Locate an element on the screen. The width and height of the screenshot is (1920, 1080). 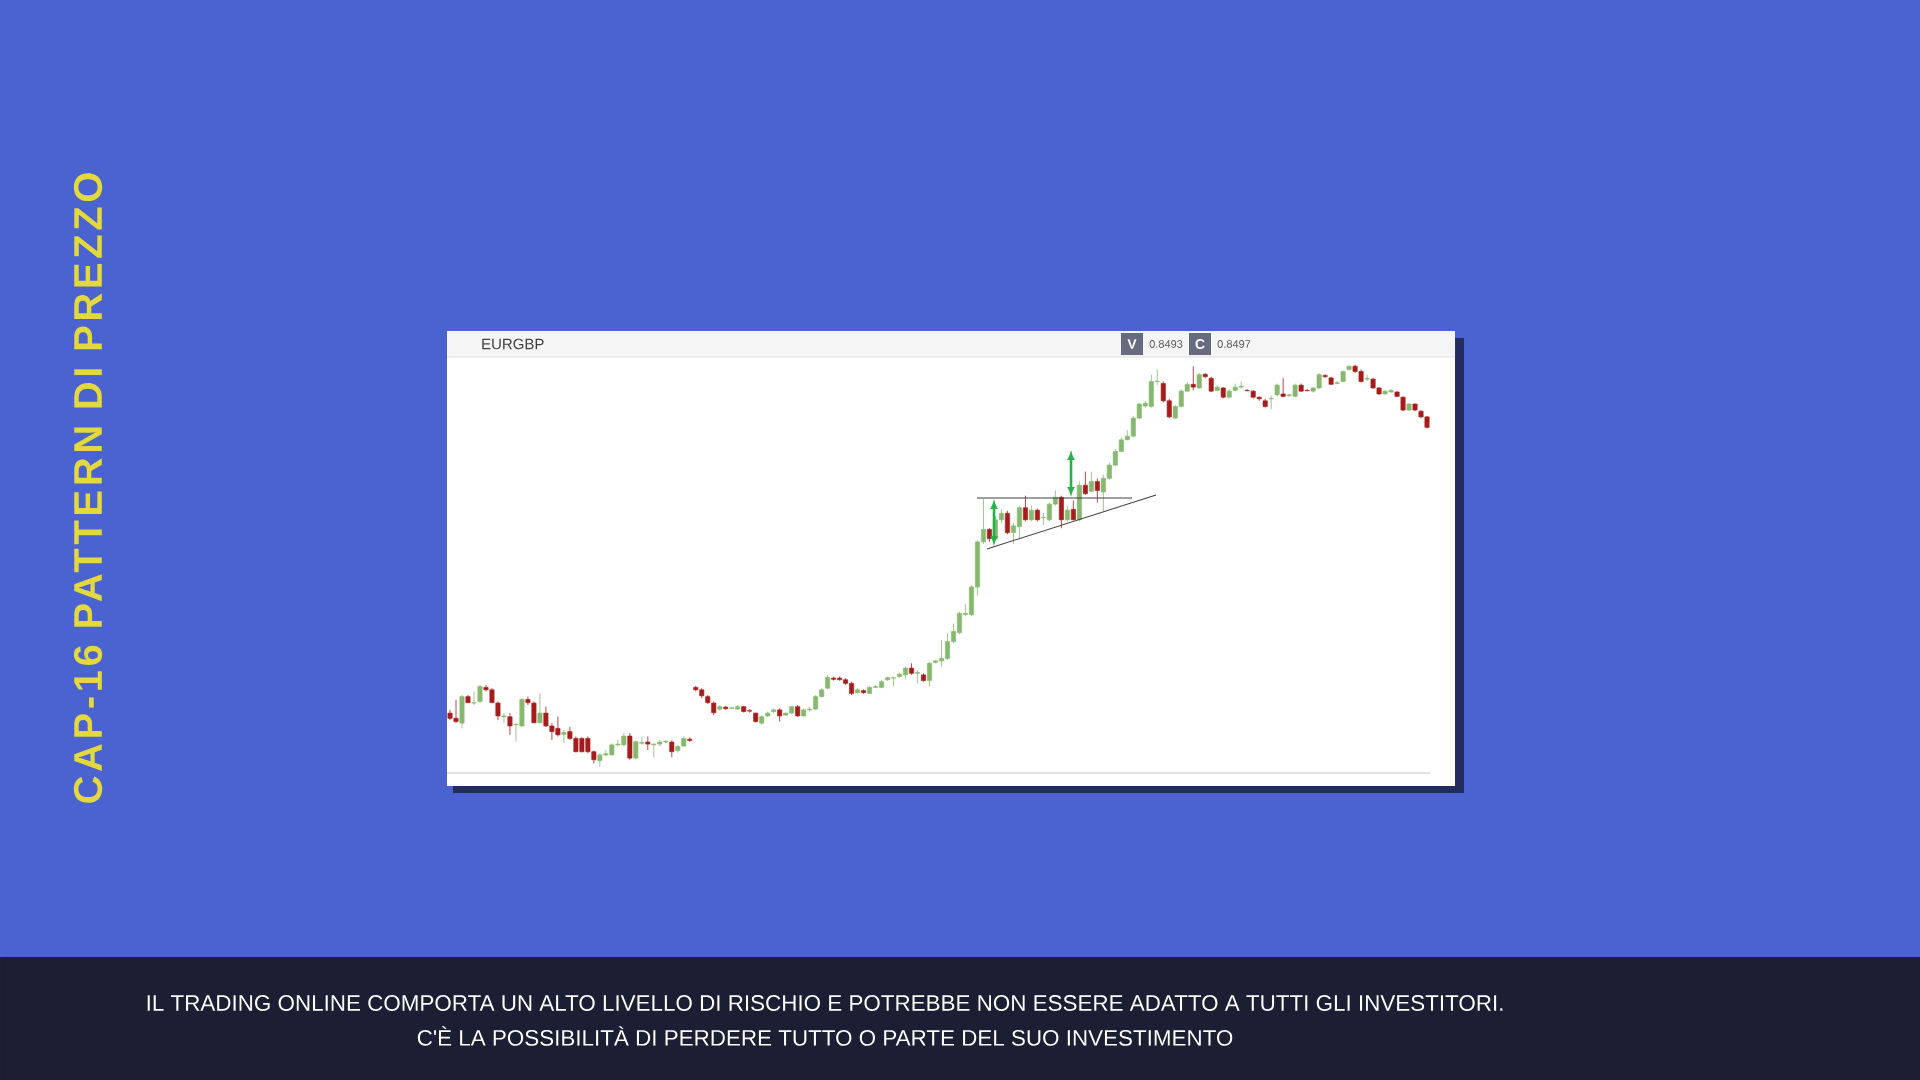
text: 0.8493 is located at coordinates (1166, 344).